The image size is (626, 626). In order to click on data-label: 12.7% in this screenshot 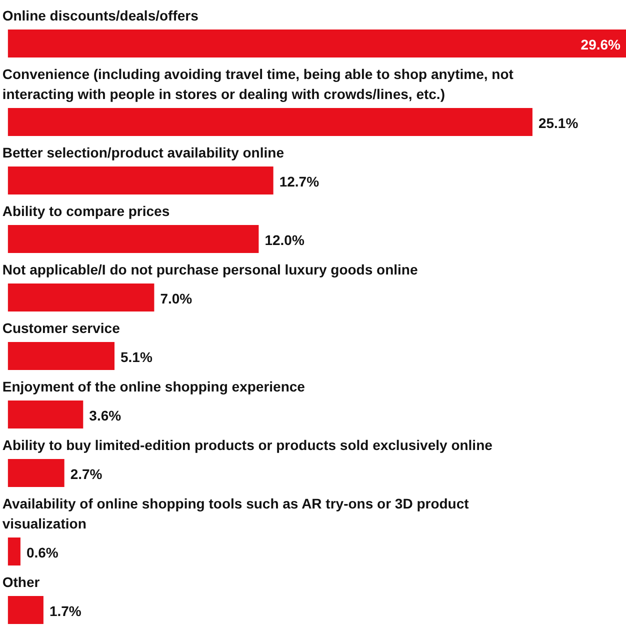, I will do `click(299, 182)`.